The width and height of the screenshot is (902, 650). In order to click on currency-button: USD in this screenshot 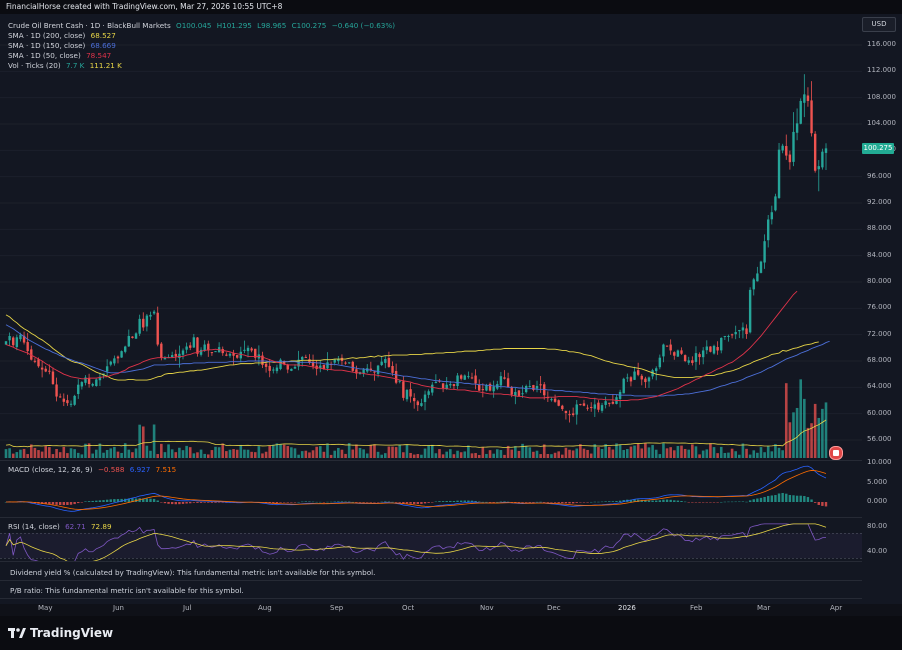, I will do `click(879, 24)`.